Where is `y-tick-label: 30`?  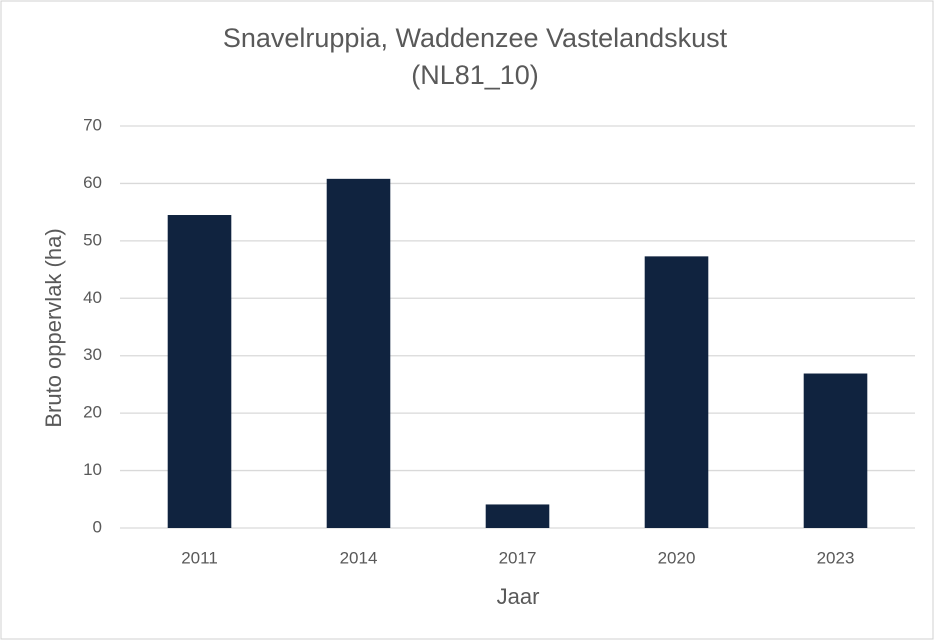
y-tick-label: 30 is located at coordinates (92, 354).